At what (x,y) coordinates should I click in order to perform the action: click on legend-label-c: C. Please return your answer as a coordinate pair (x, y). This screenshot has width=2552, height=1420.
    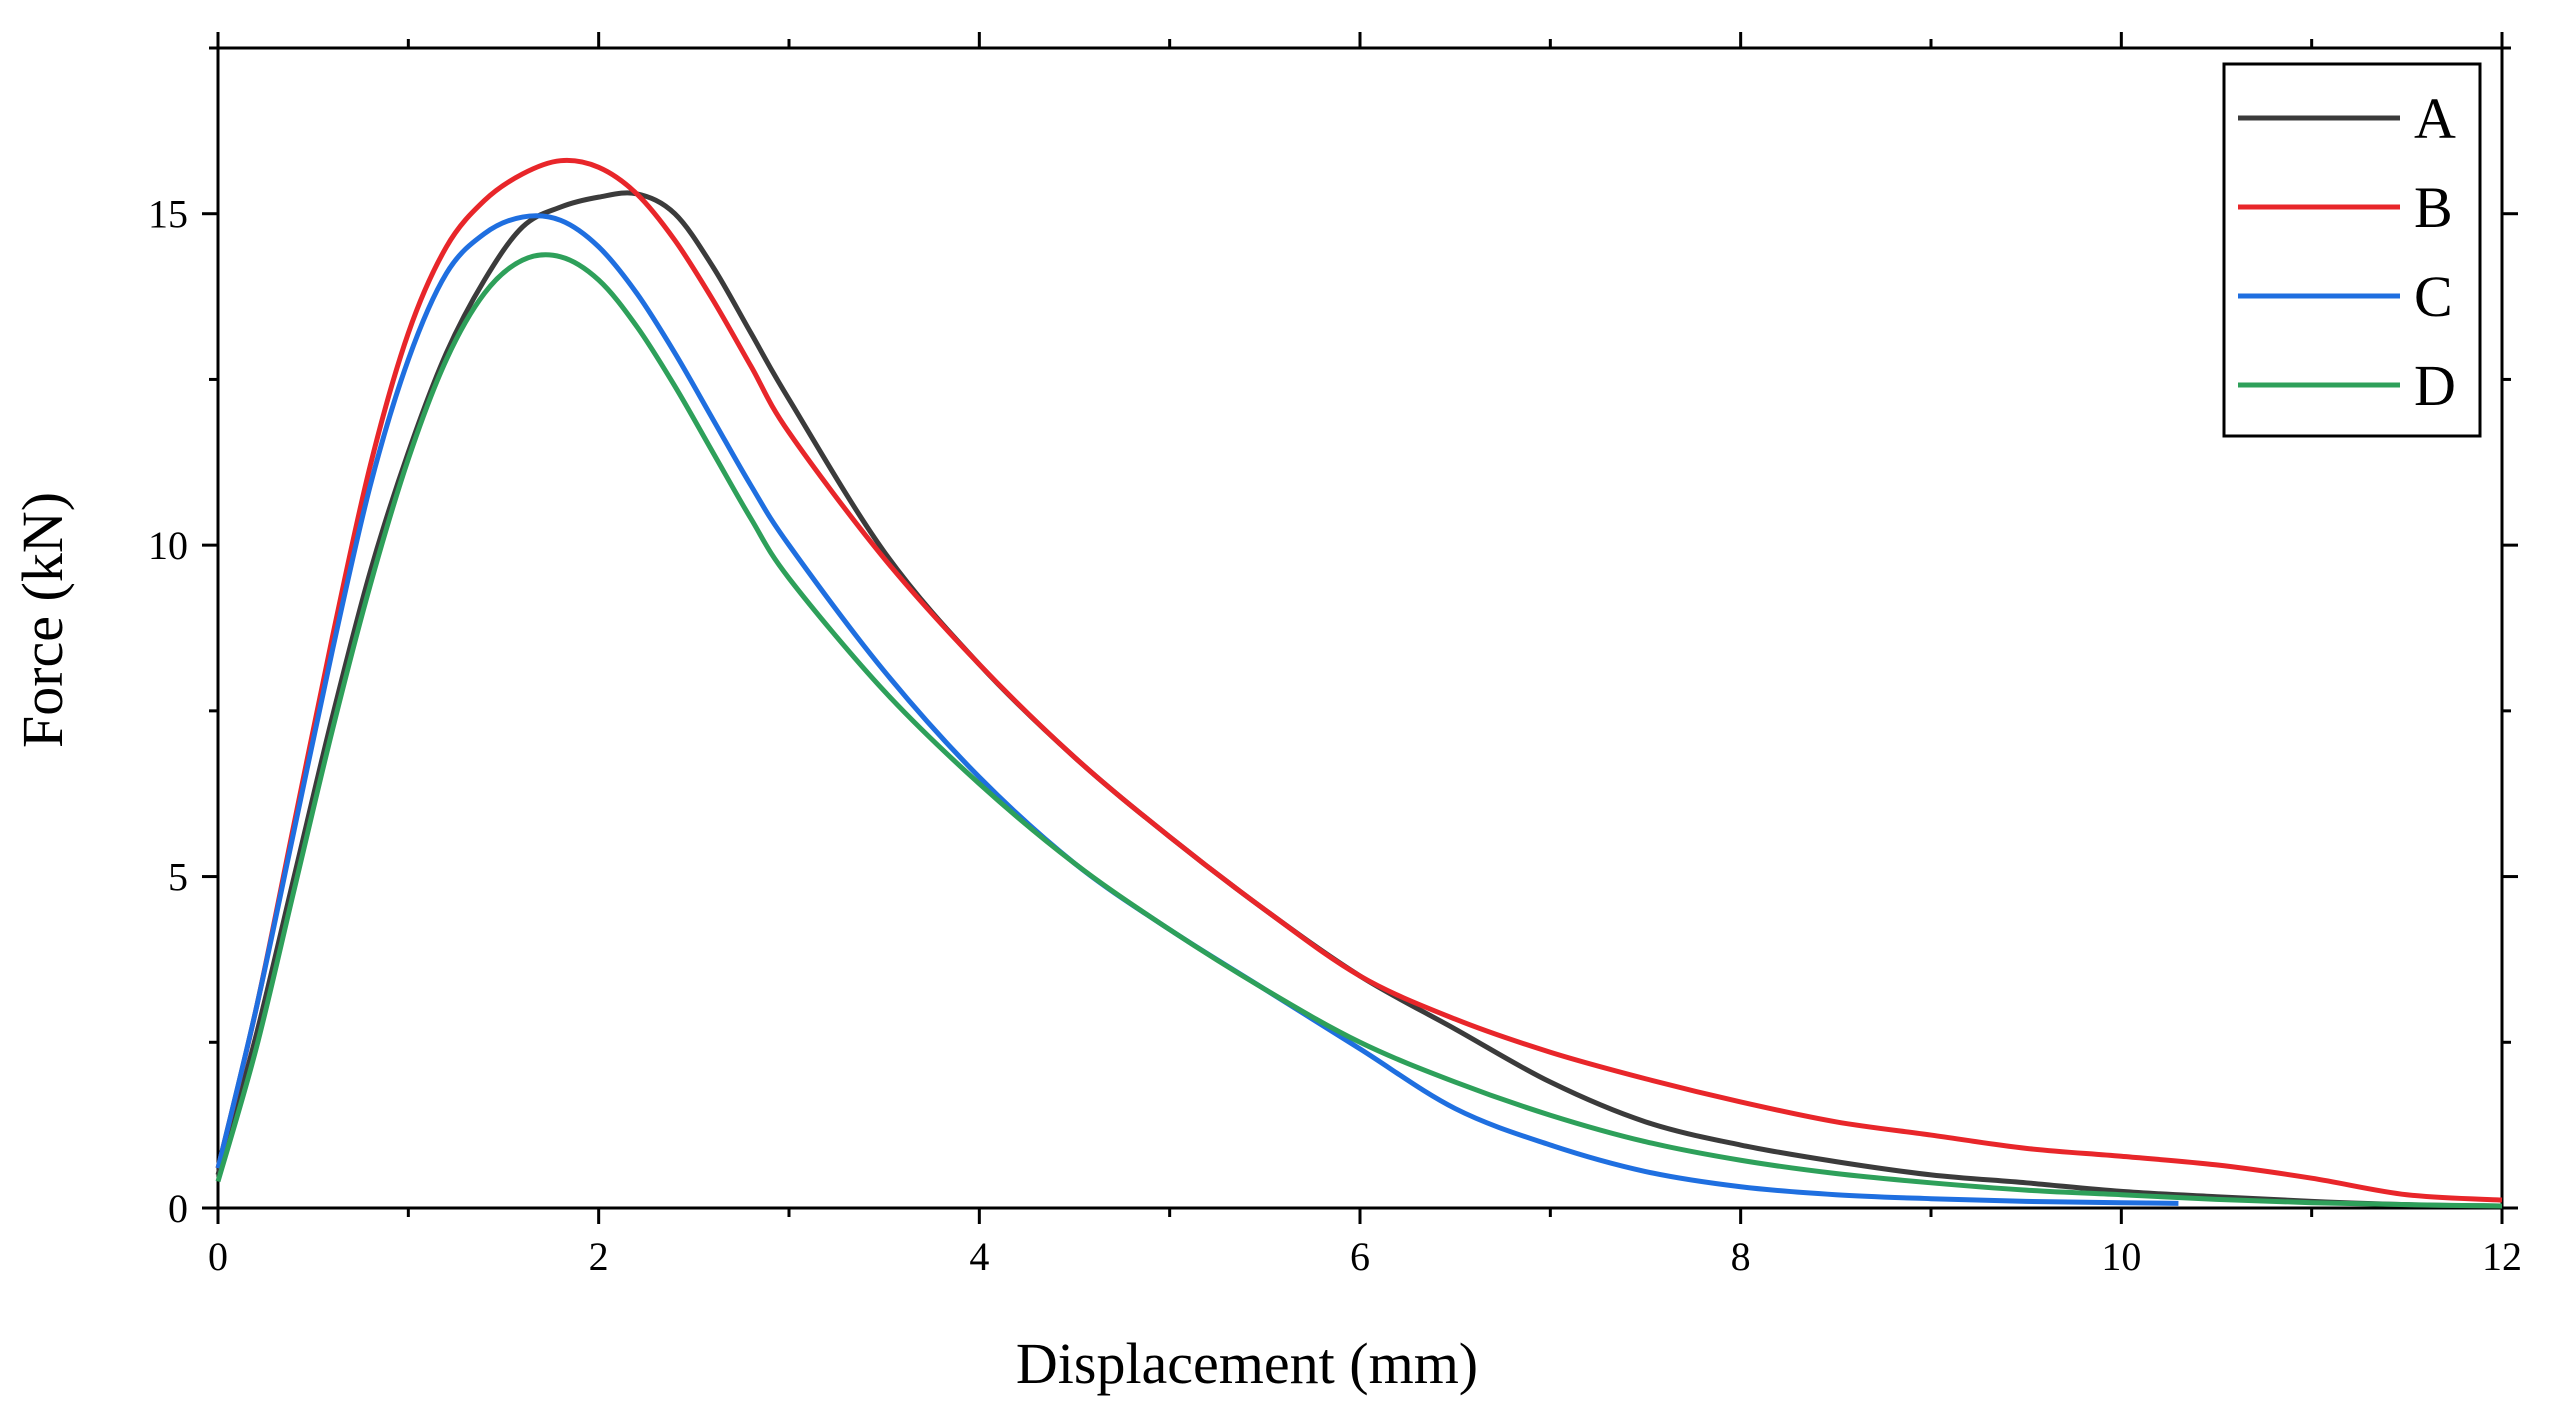
    Looking at the image, I should click on (2433, 296).